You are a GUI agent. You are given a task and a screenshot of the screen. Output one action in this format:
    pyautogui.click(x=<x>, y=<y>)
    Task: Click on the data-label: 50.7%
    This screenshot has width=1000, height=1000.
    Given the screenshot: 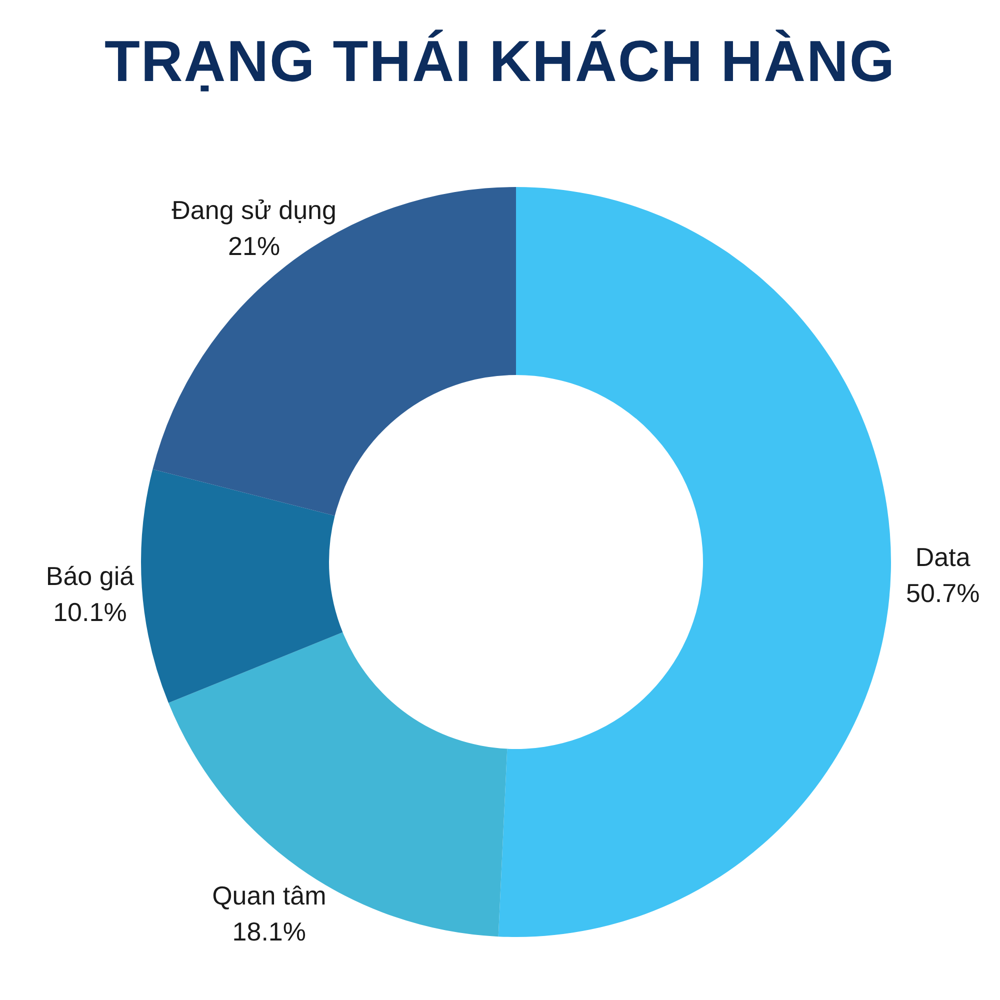 What is the action you would take?
    pyautogui.click(x=943, y=593)
    